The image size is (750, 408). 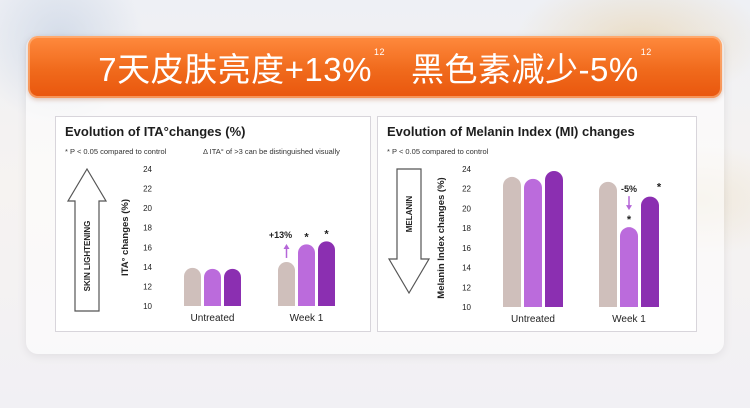 I want to click on ita-category-label: Week 1, so click(x=307, y=318).